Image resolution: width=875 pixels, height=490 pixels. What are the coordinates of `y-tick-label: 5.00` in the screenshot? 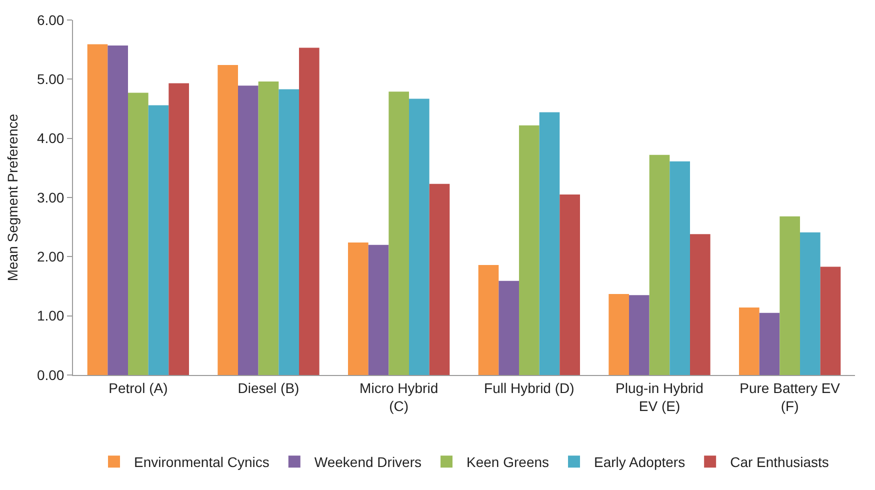 It's located at (50, 79).